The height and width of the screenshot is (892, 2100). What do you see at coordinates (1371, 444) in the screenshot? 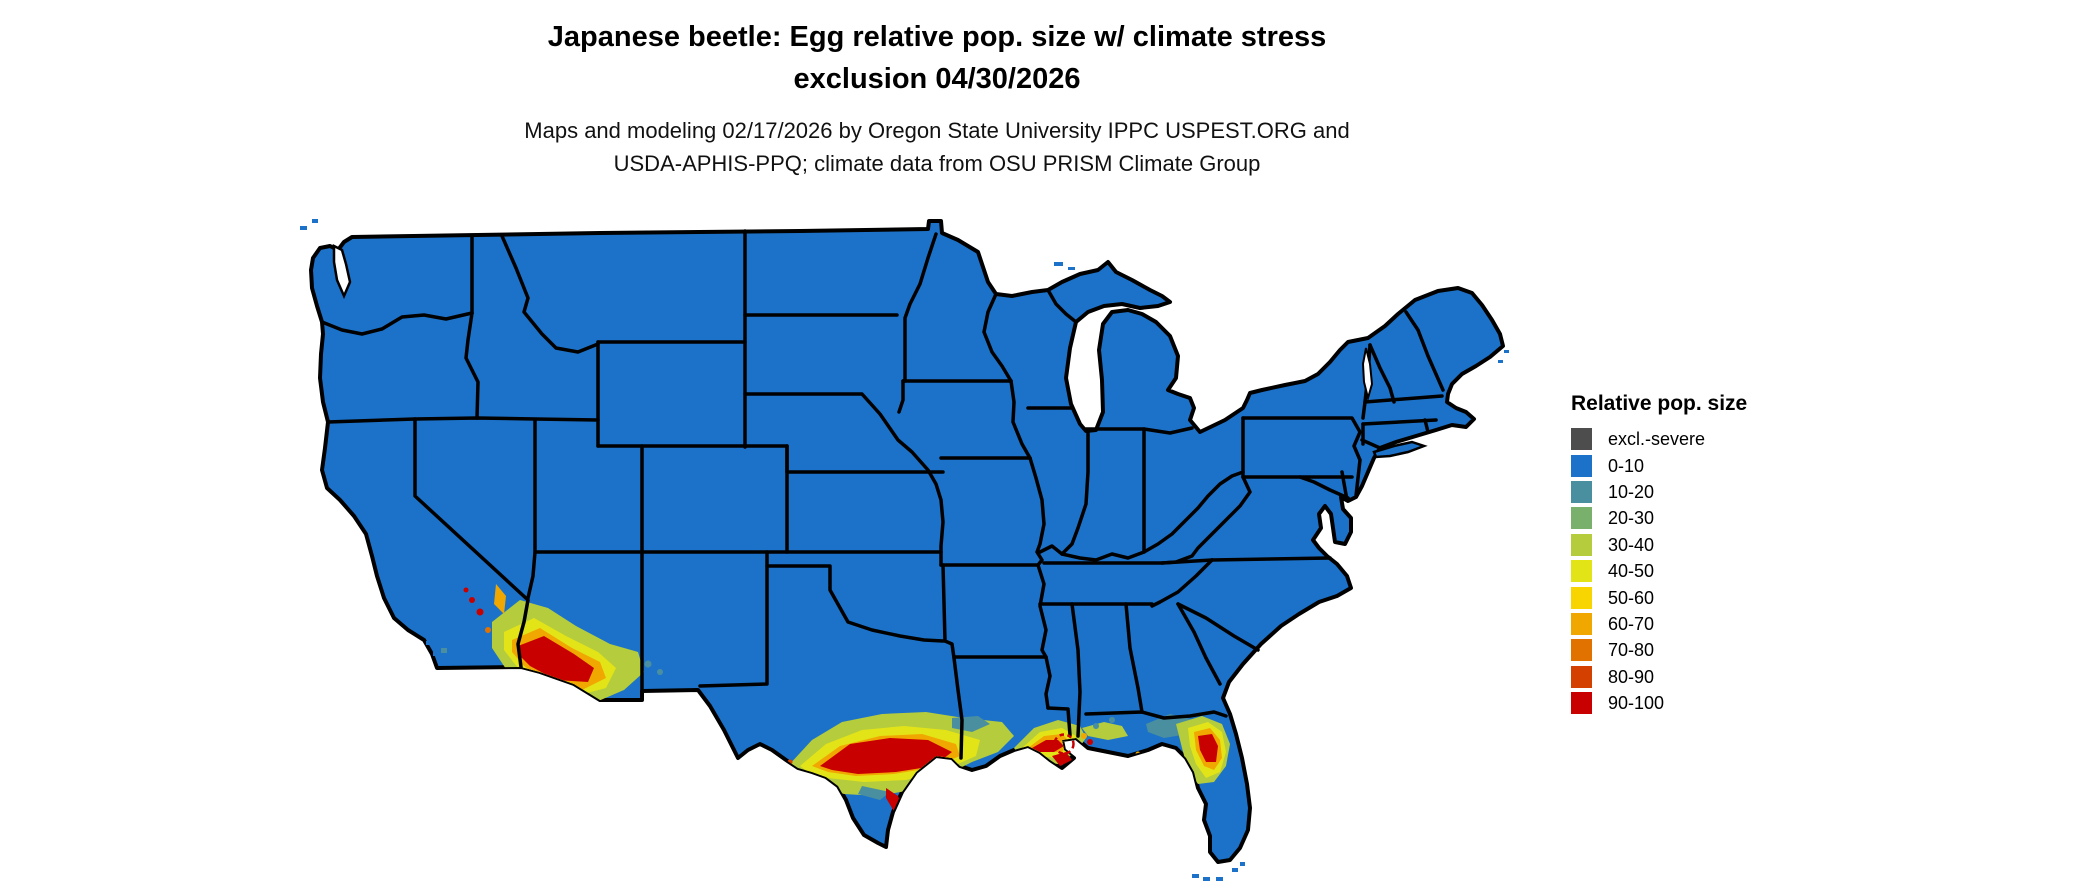
I see `border-nj-ny` at bounding box center [1371, 444].